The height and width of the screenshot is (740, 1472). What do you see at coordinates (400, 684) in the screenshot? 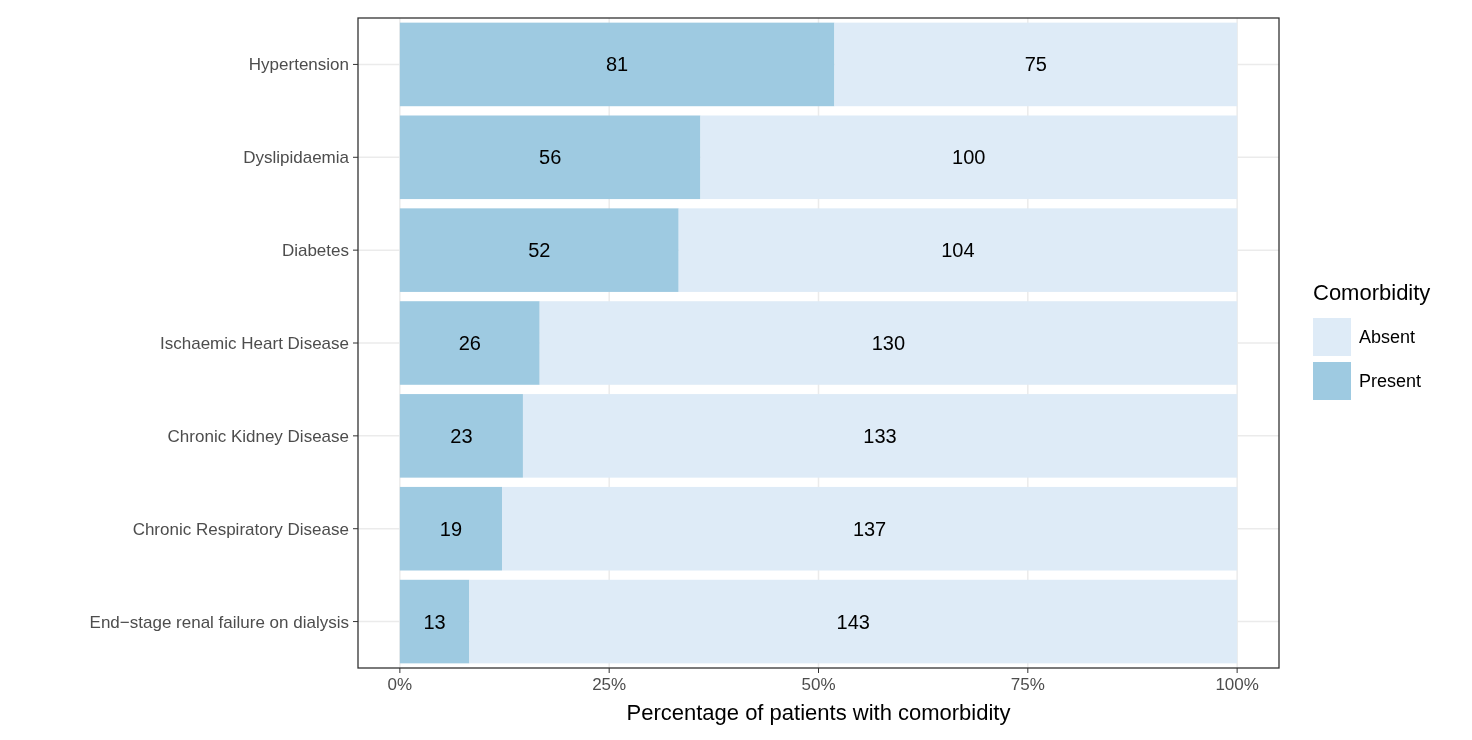
I see `x-tick-label: 0%` at bounding box center [400, 684].